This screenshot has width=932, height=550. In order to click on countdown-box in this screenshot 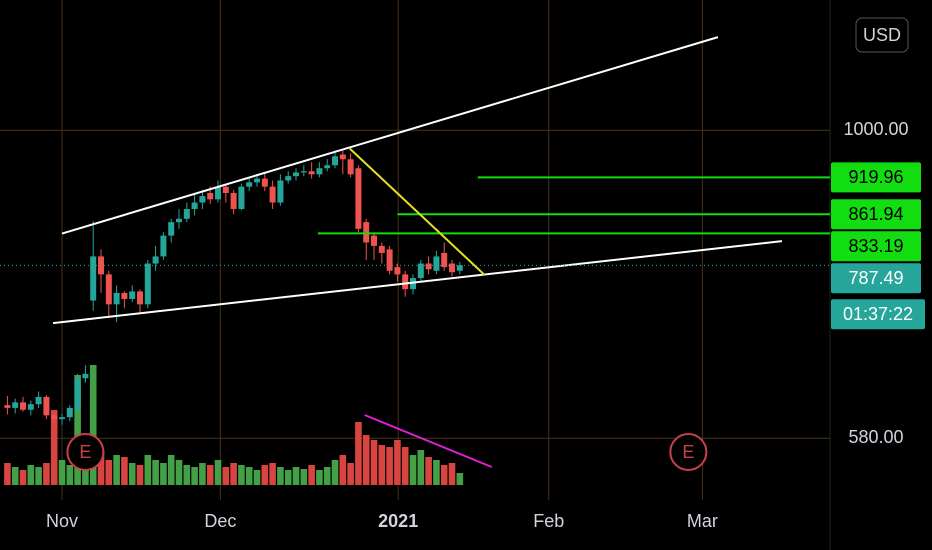, I will do `click(878, 314)`.